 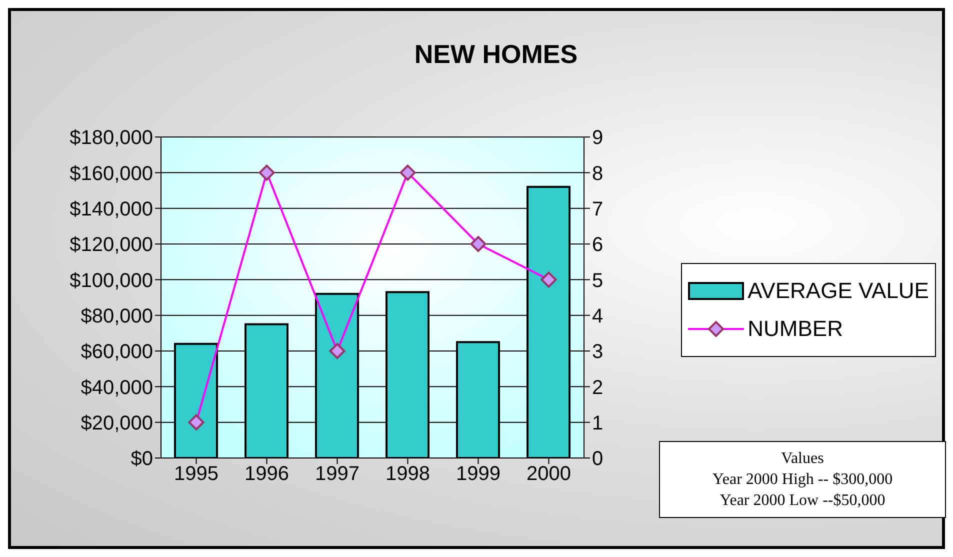 What do you see at coordinates (111, 281) in the screenshot?
I see `y-tick-label: $100,000` at bounding box center [111, 281].